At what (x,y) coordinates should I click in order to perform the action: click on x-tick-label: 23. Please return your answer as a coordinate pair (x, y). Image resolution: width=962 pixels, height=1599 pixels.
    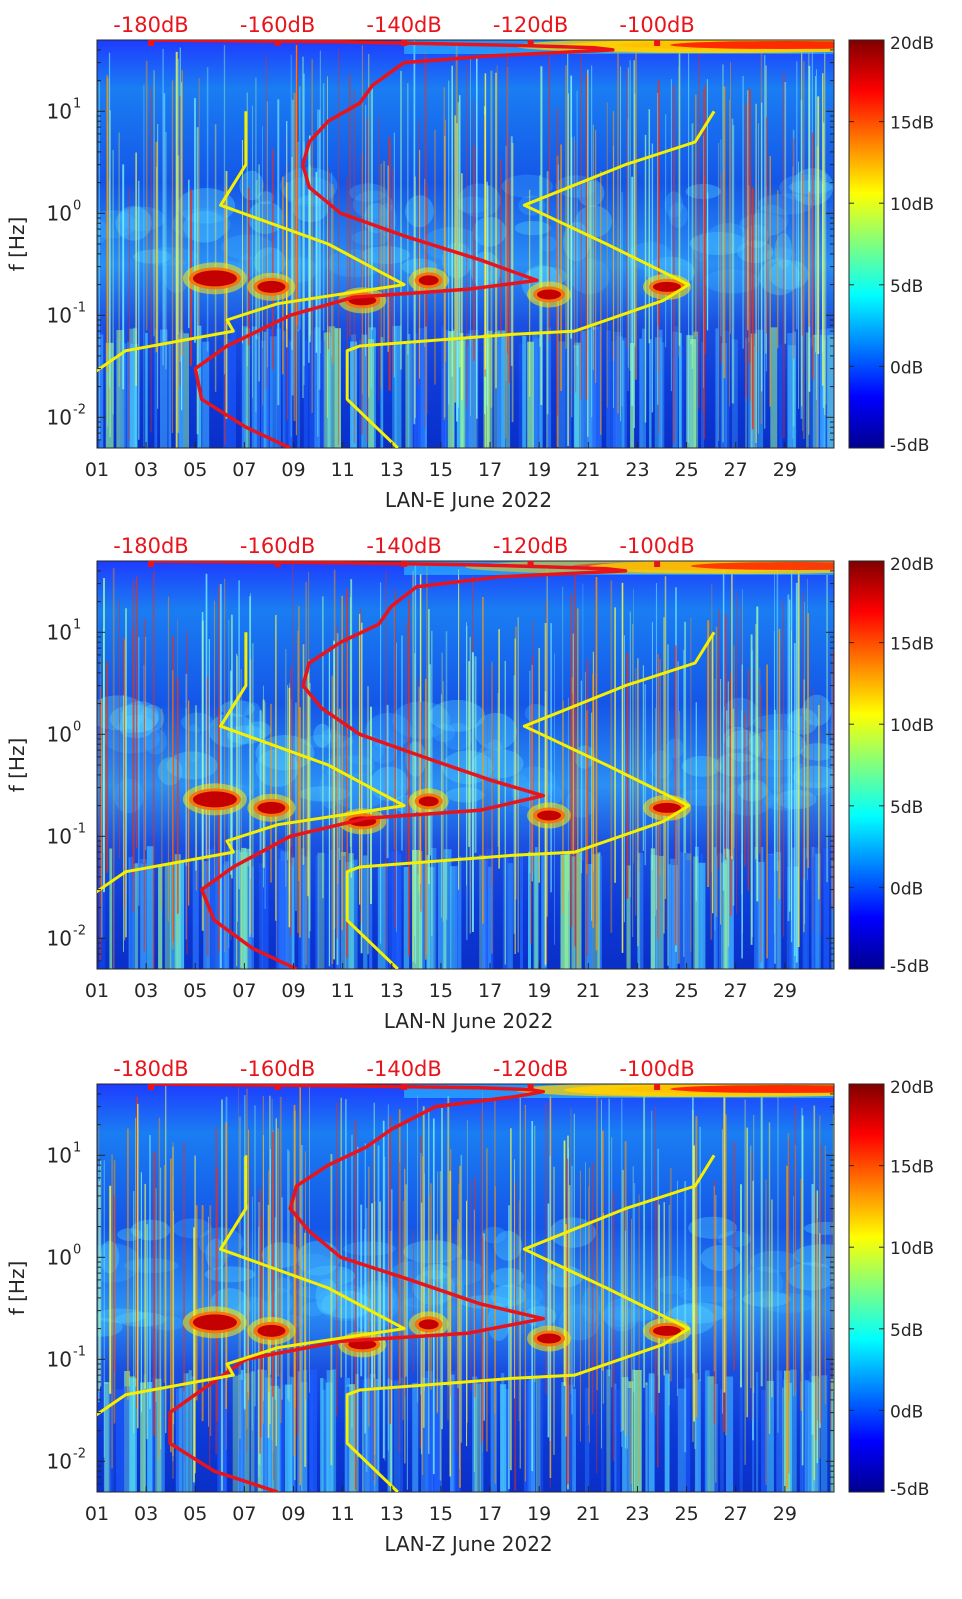
    Looking at the image, I should click on (637, 1514).